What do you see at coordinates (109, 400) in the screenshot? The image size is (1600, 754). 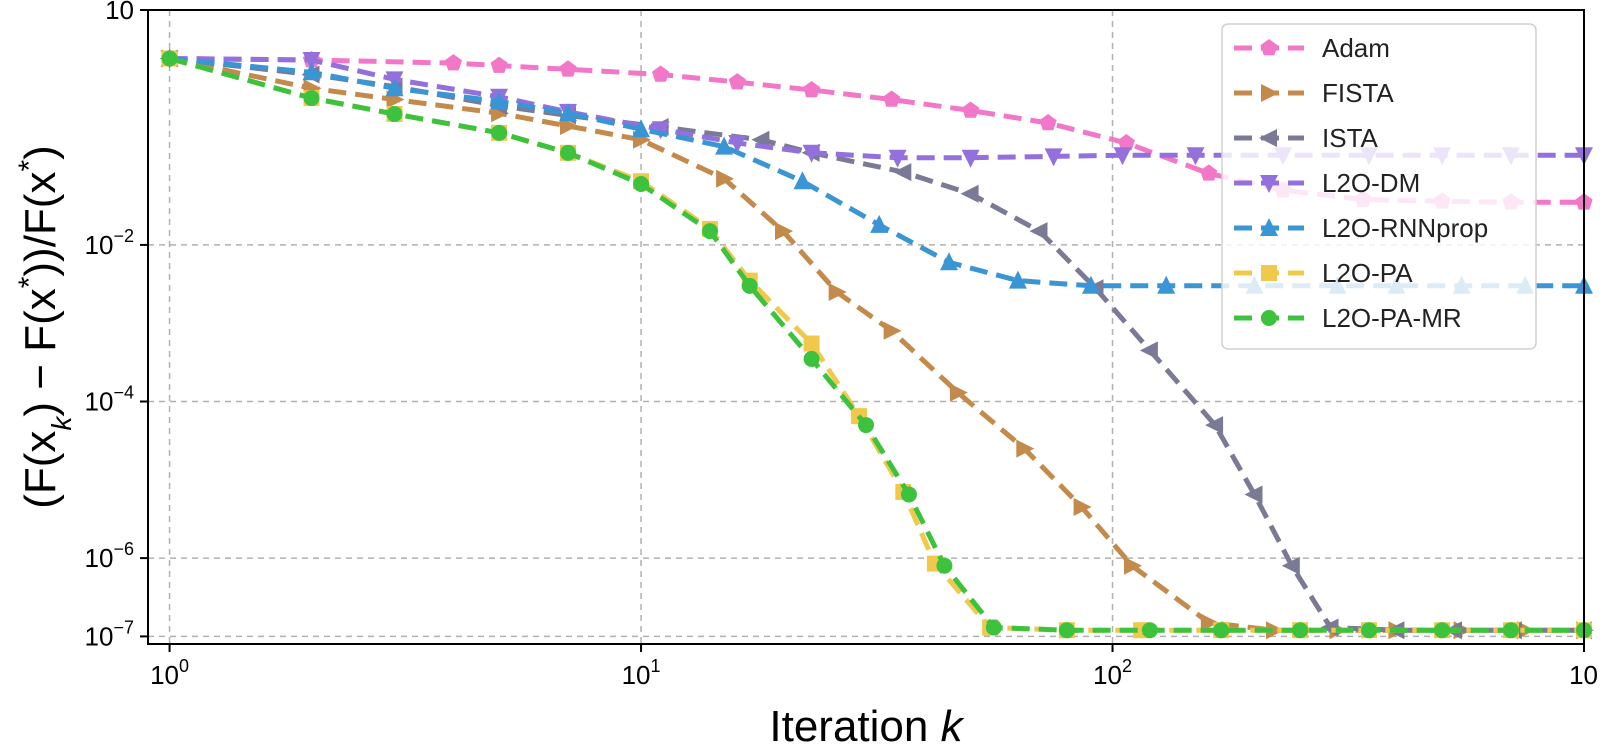 I see `y-tick-label: 10⁻⁴` at bounding box center [109, 400].